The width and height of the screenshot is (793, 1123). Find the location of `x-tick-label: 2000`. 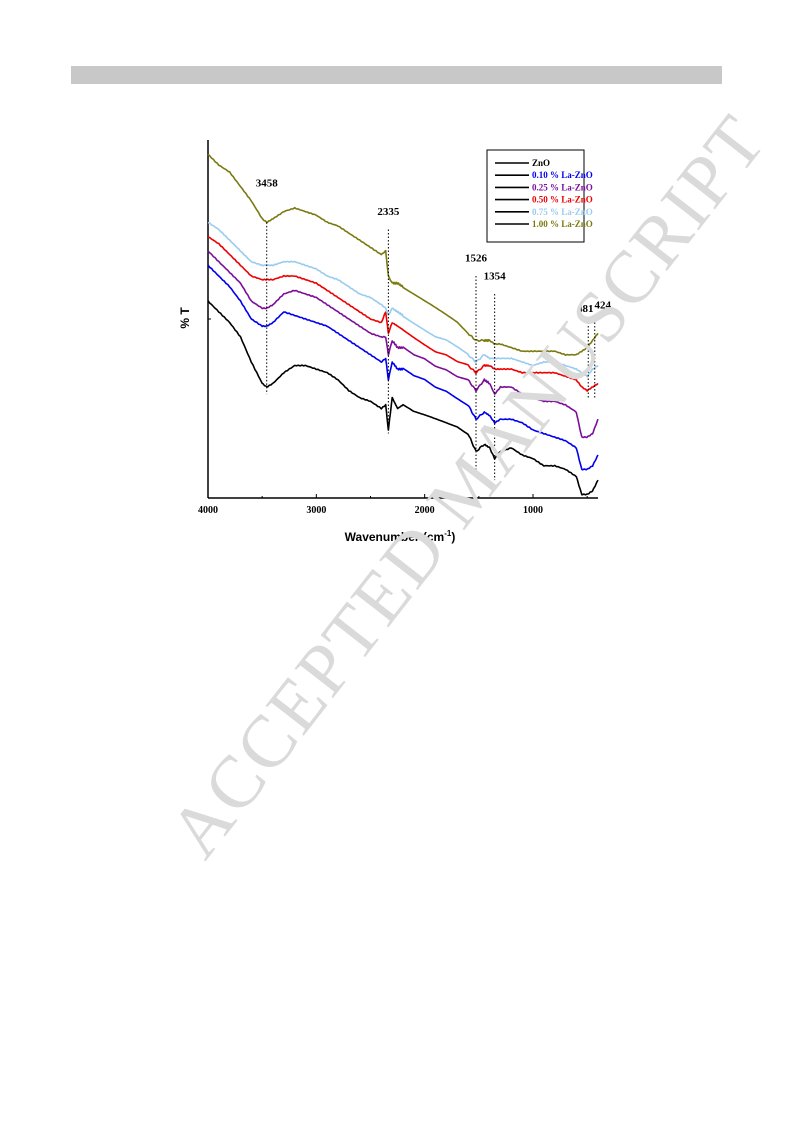

x-tick-label: 2000 is located at coordinates (425, 510).